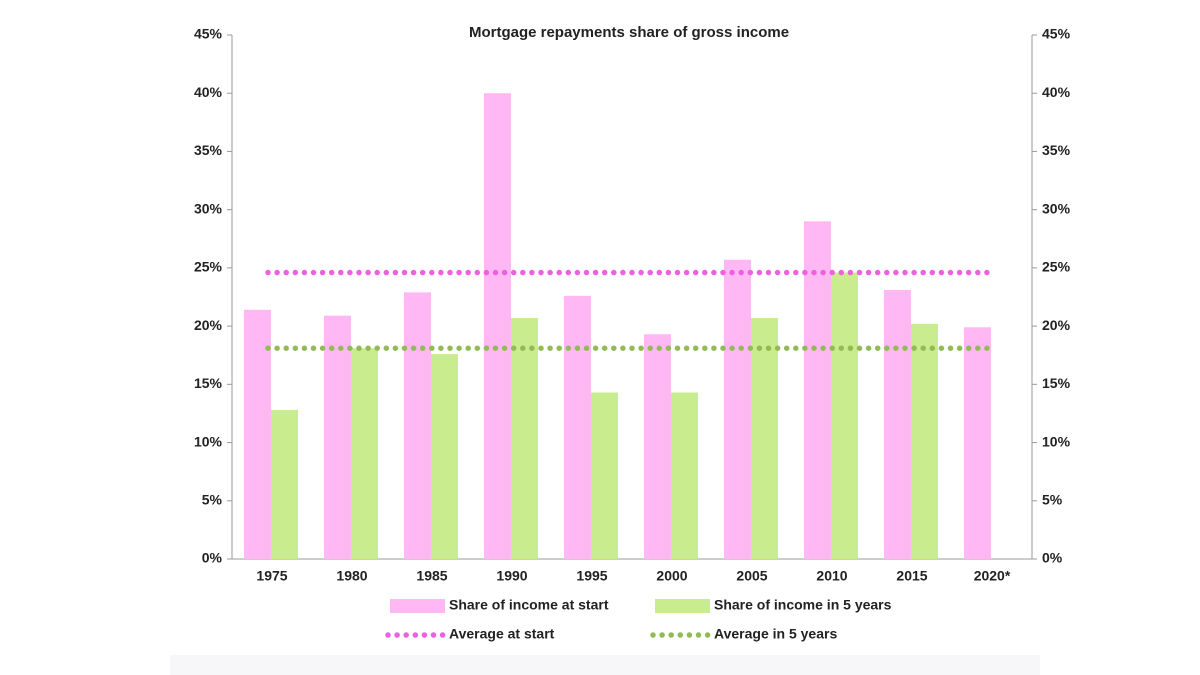  Describe the element at coordinates (1056, 325) in the screenshot. I see `y2-tick-label: 20%` at that location.